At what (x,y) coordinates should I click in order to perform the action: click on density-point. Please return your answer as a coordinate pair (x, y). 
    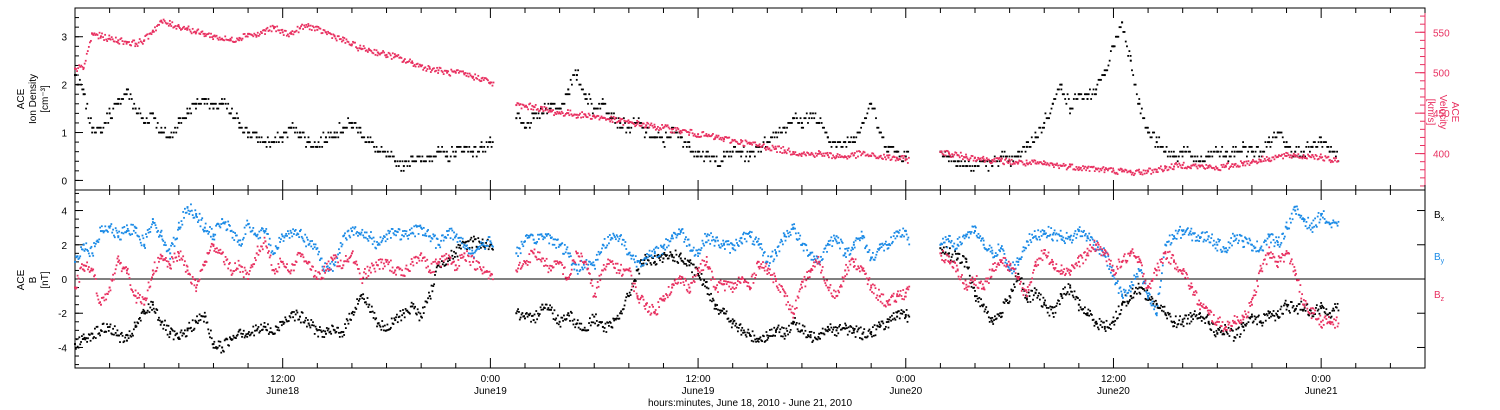
    Looking at the image, I should click on (1104, 75).